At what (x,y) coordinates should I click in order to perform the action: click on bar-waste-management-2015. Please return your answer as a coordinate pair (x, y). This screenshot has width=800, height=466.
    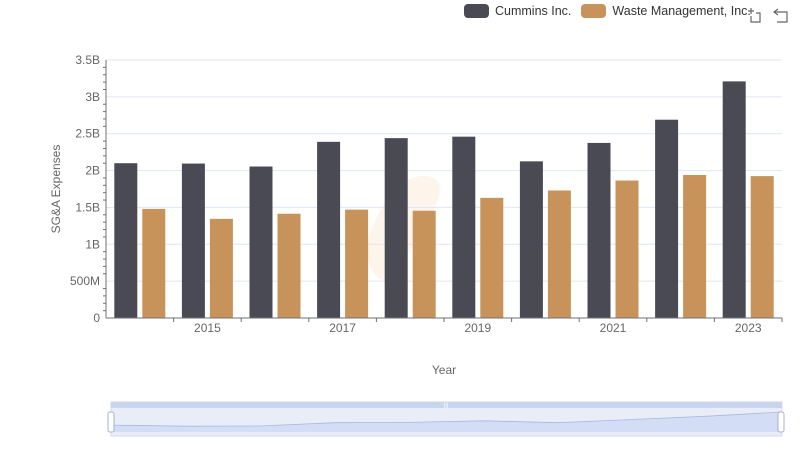
    Looking at the image, I should click on (221, 268).